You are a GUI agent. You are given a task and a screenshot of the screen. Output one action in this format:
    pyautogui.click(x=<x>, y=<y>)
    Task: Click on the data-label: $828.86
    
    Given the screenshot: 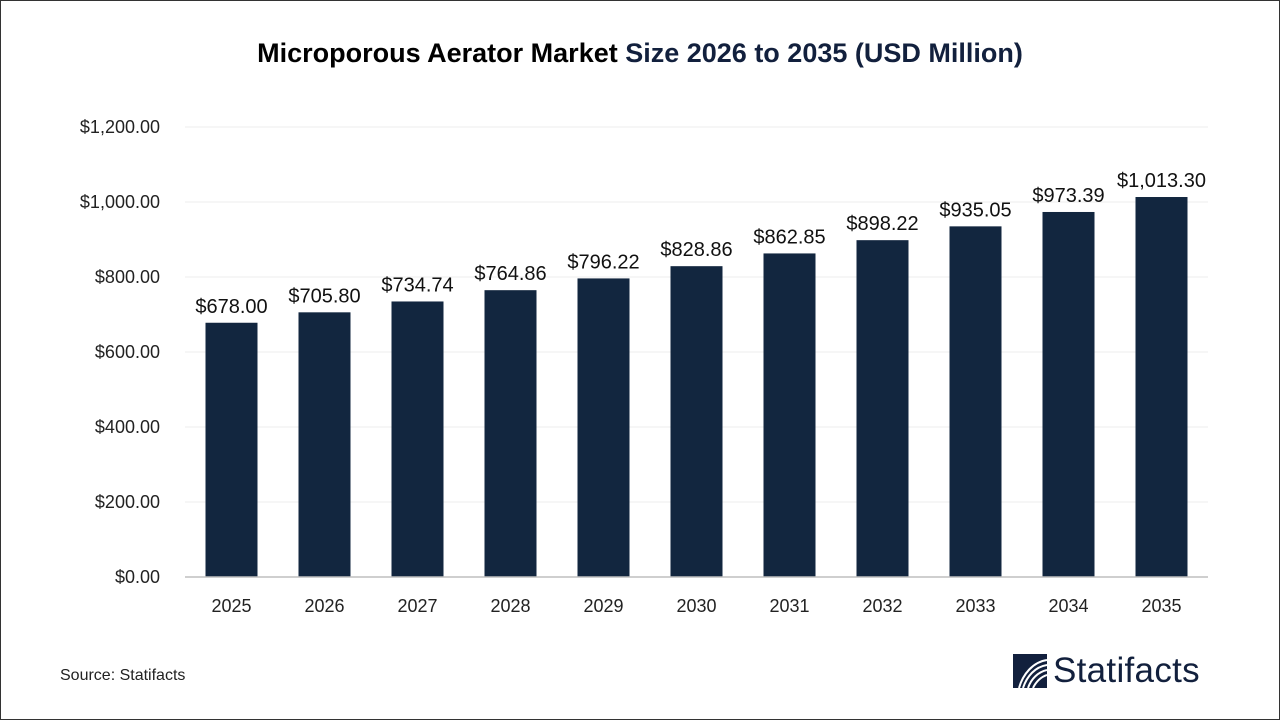 What is the action you would take?
    pyautogui.click(x=696, y=250)
    